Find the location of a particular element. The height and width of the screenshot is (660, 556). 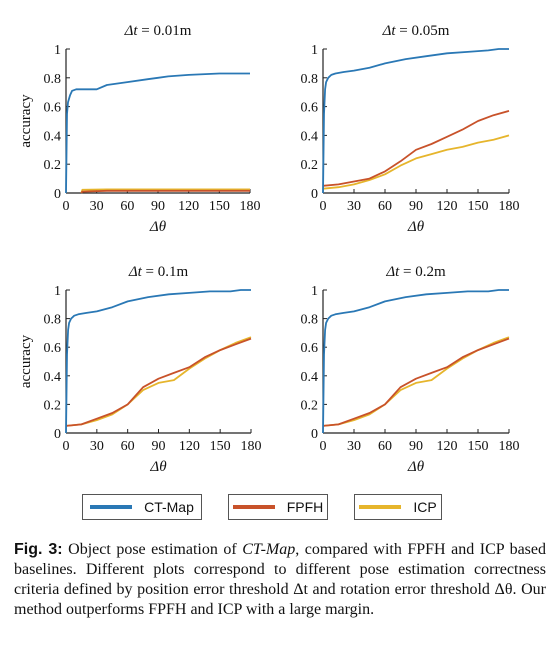

panel-title: Δt = 0.1m is located at coordinates (158, 272).